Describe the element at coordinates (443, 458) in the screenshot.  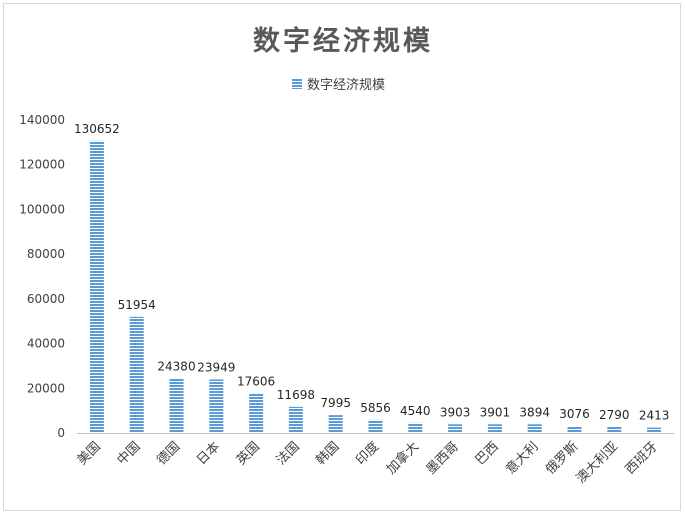
I see `x-tick-label: 墨西哥` at that location.